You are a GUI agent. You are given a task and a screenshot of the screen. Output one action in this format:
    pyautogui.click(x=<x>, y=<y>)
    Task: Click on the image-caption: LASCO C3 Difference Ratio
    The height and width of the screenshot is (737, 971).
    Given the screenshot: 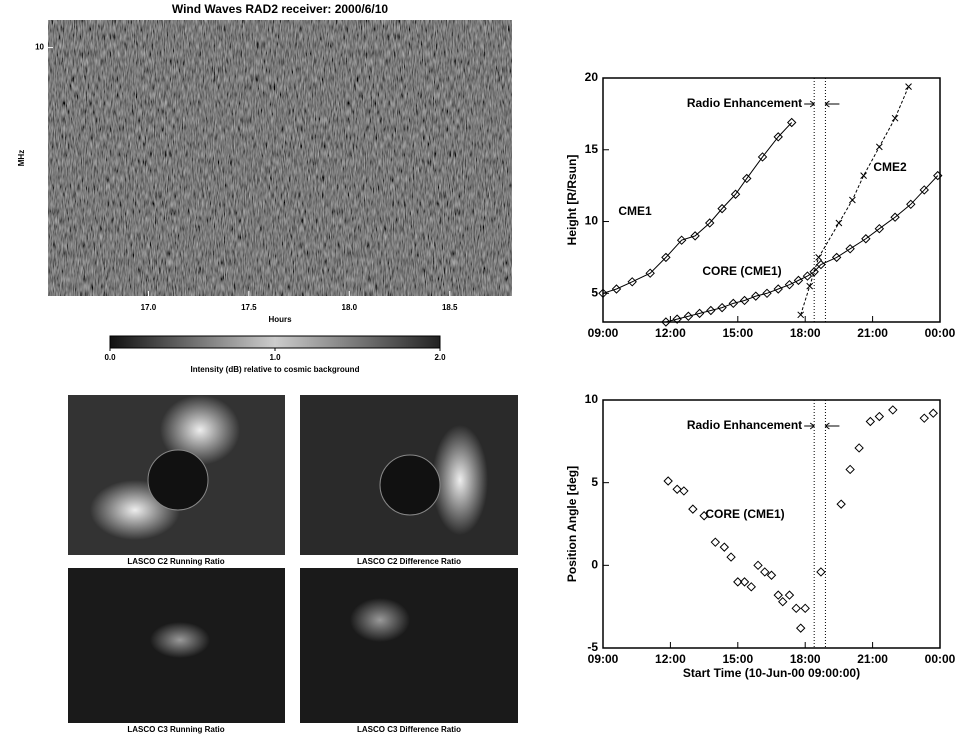 What is the action you would take?
    pyautogui.click(x=409, y=729)
    